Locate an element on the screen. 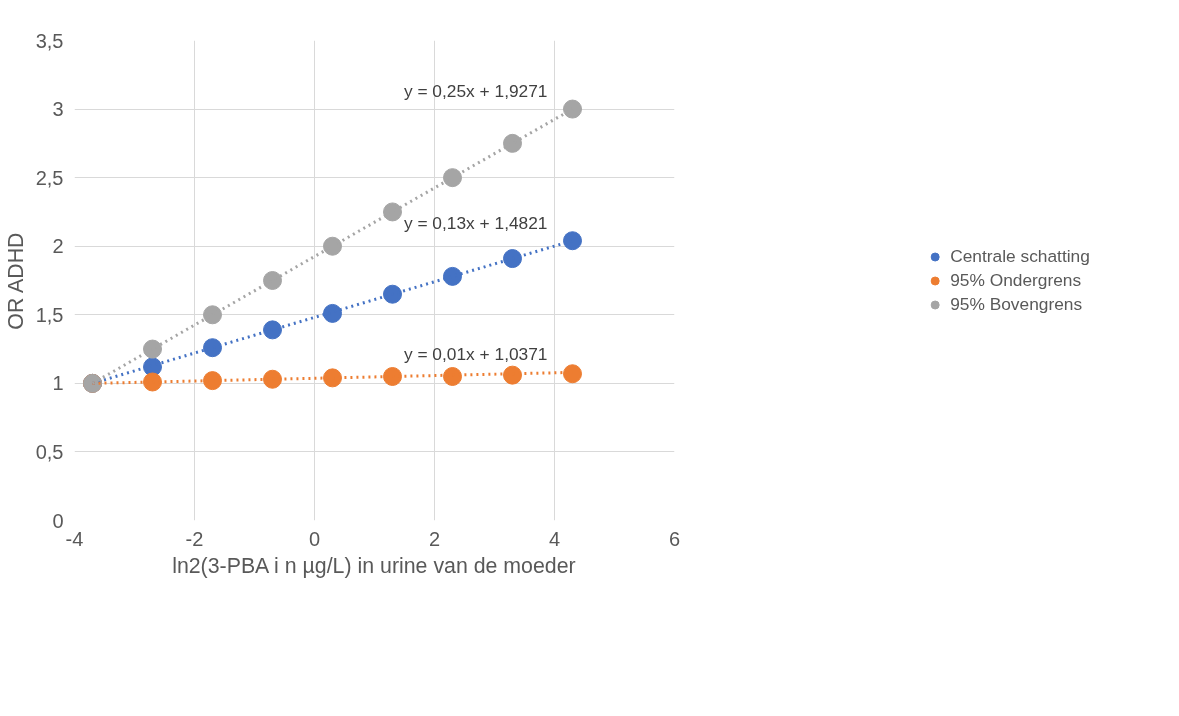 Image resolution: width=1179 pixels, height=716 pixels. x-tick-label: 0 is located at coordinates (314, 538).